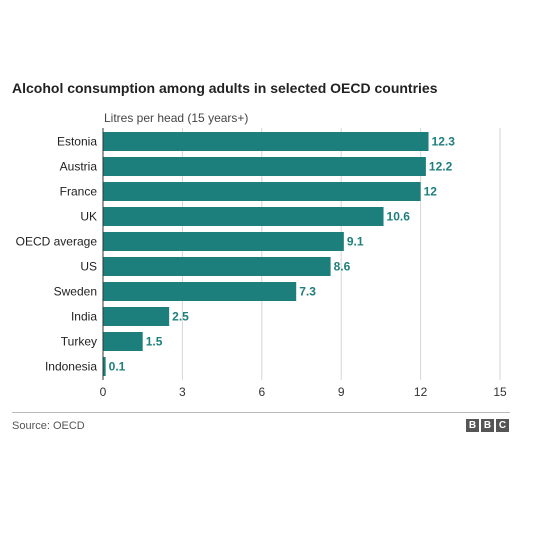  I want to click on category-label: OECD average, so click(57, 242).